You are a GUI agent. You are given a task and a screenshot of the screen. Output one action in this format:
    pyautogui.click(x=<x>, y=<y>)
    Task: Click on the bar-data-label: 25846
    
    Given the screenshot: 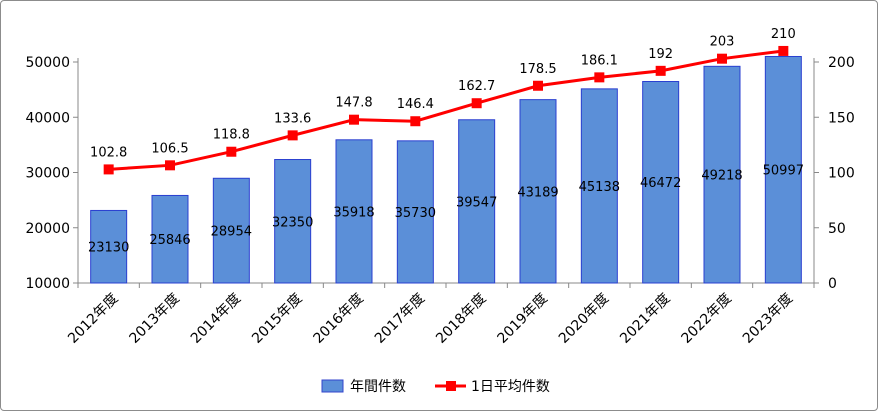 What is the action you would take?
    pyautogui.click(x=169, y=240)
    